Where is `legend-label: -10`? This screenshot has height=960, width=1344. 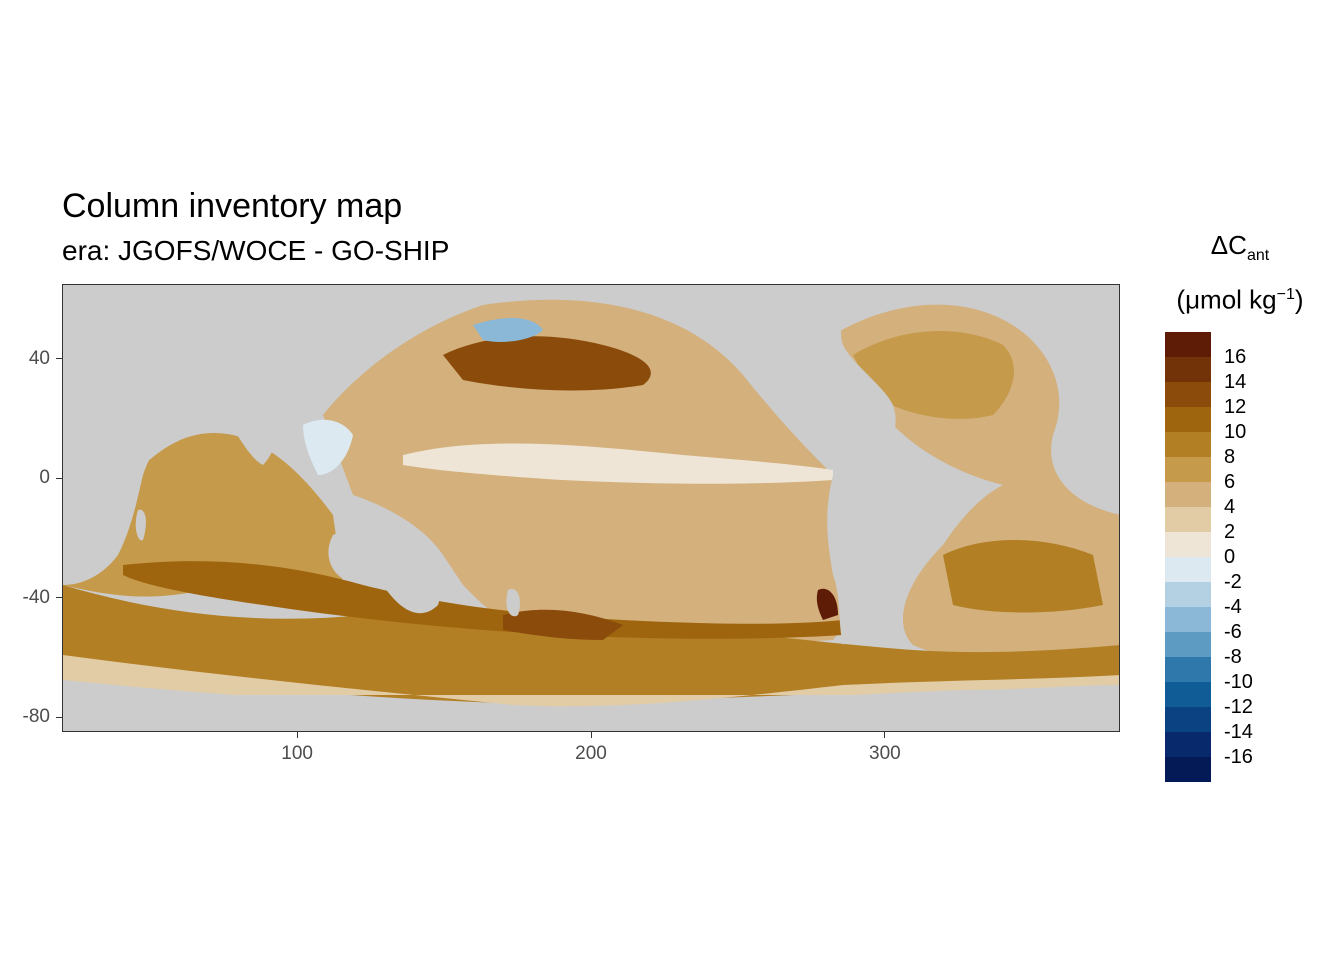
legend-label: -10 is located at coordinates (1238, 682).